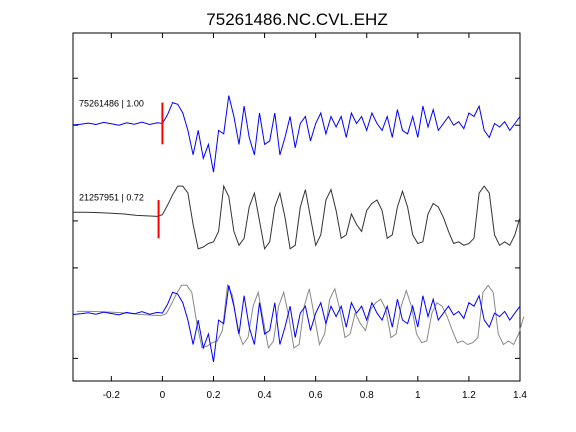 This screenshot has width=576, height=432. Describe the element at coordinates (111, 104) in the screenshot. I see `trace-label-75261486: 75261486 | 1.00` at that location.